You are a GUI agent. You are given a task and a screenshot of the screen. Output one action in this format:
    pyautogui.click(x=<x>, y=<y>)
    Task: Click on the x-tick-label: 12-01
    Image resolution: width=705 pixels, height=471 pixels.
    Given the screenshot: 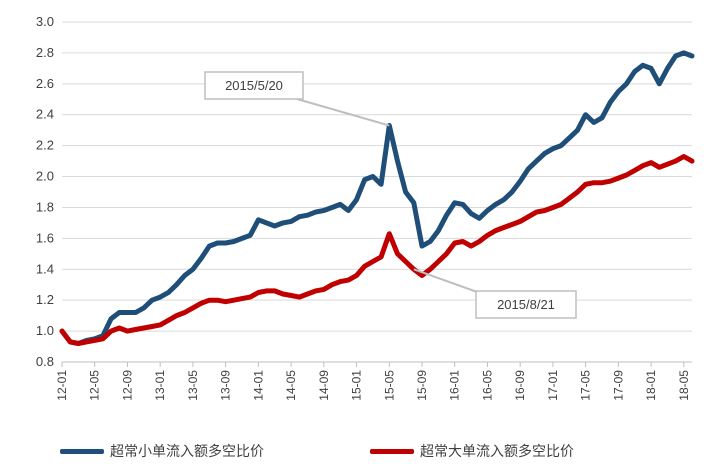 What is the action you would take?
    pyautogui.click(x=62, y=385)
    